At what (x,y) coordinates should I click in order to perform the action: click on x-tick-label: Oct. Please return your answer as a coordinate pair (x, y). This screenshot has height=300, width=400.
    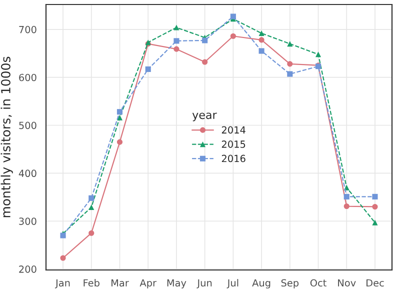
    Looking at the image, I should click on (318, 283).